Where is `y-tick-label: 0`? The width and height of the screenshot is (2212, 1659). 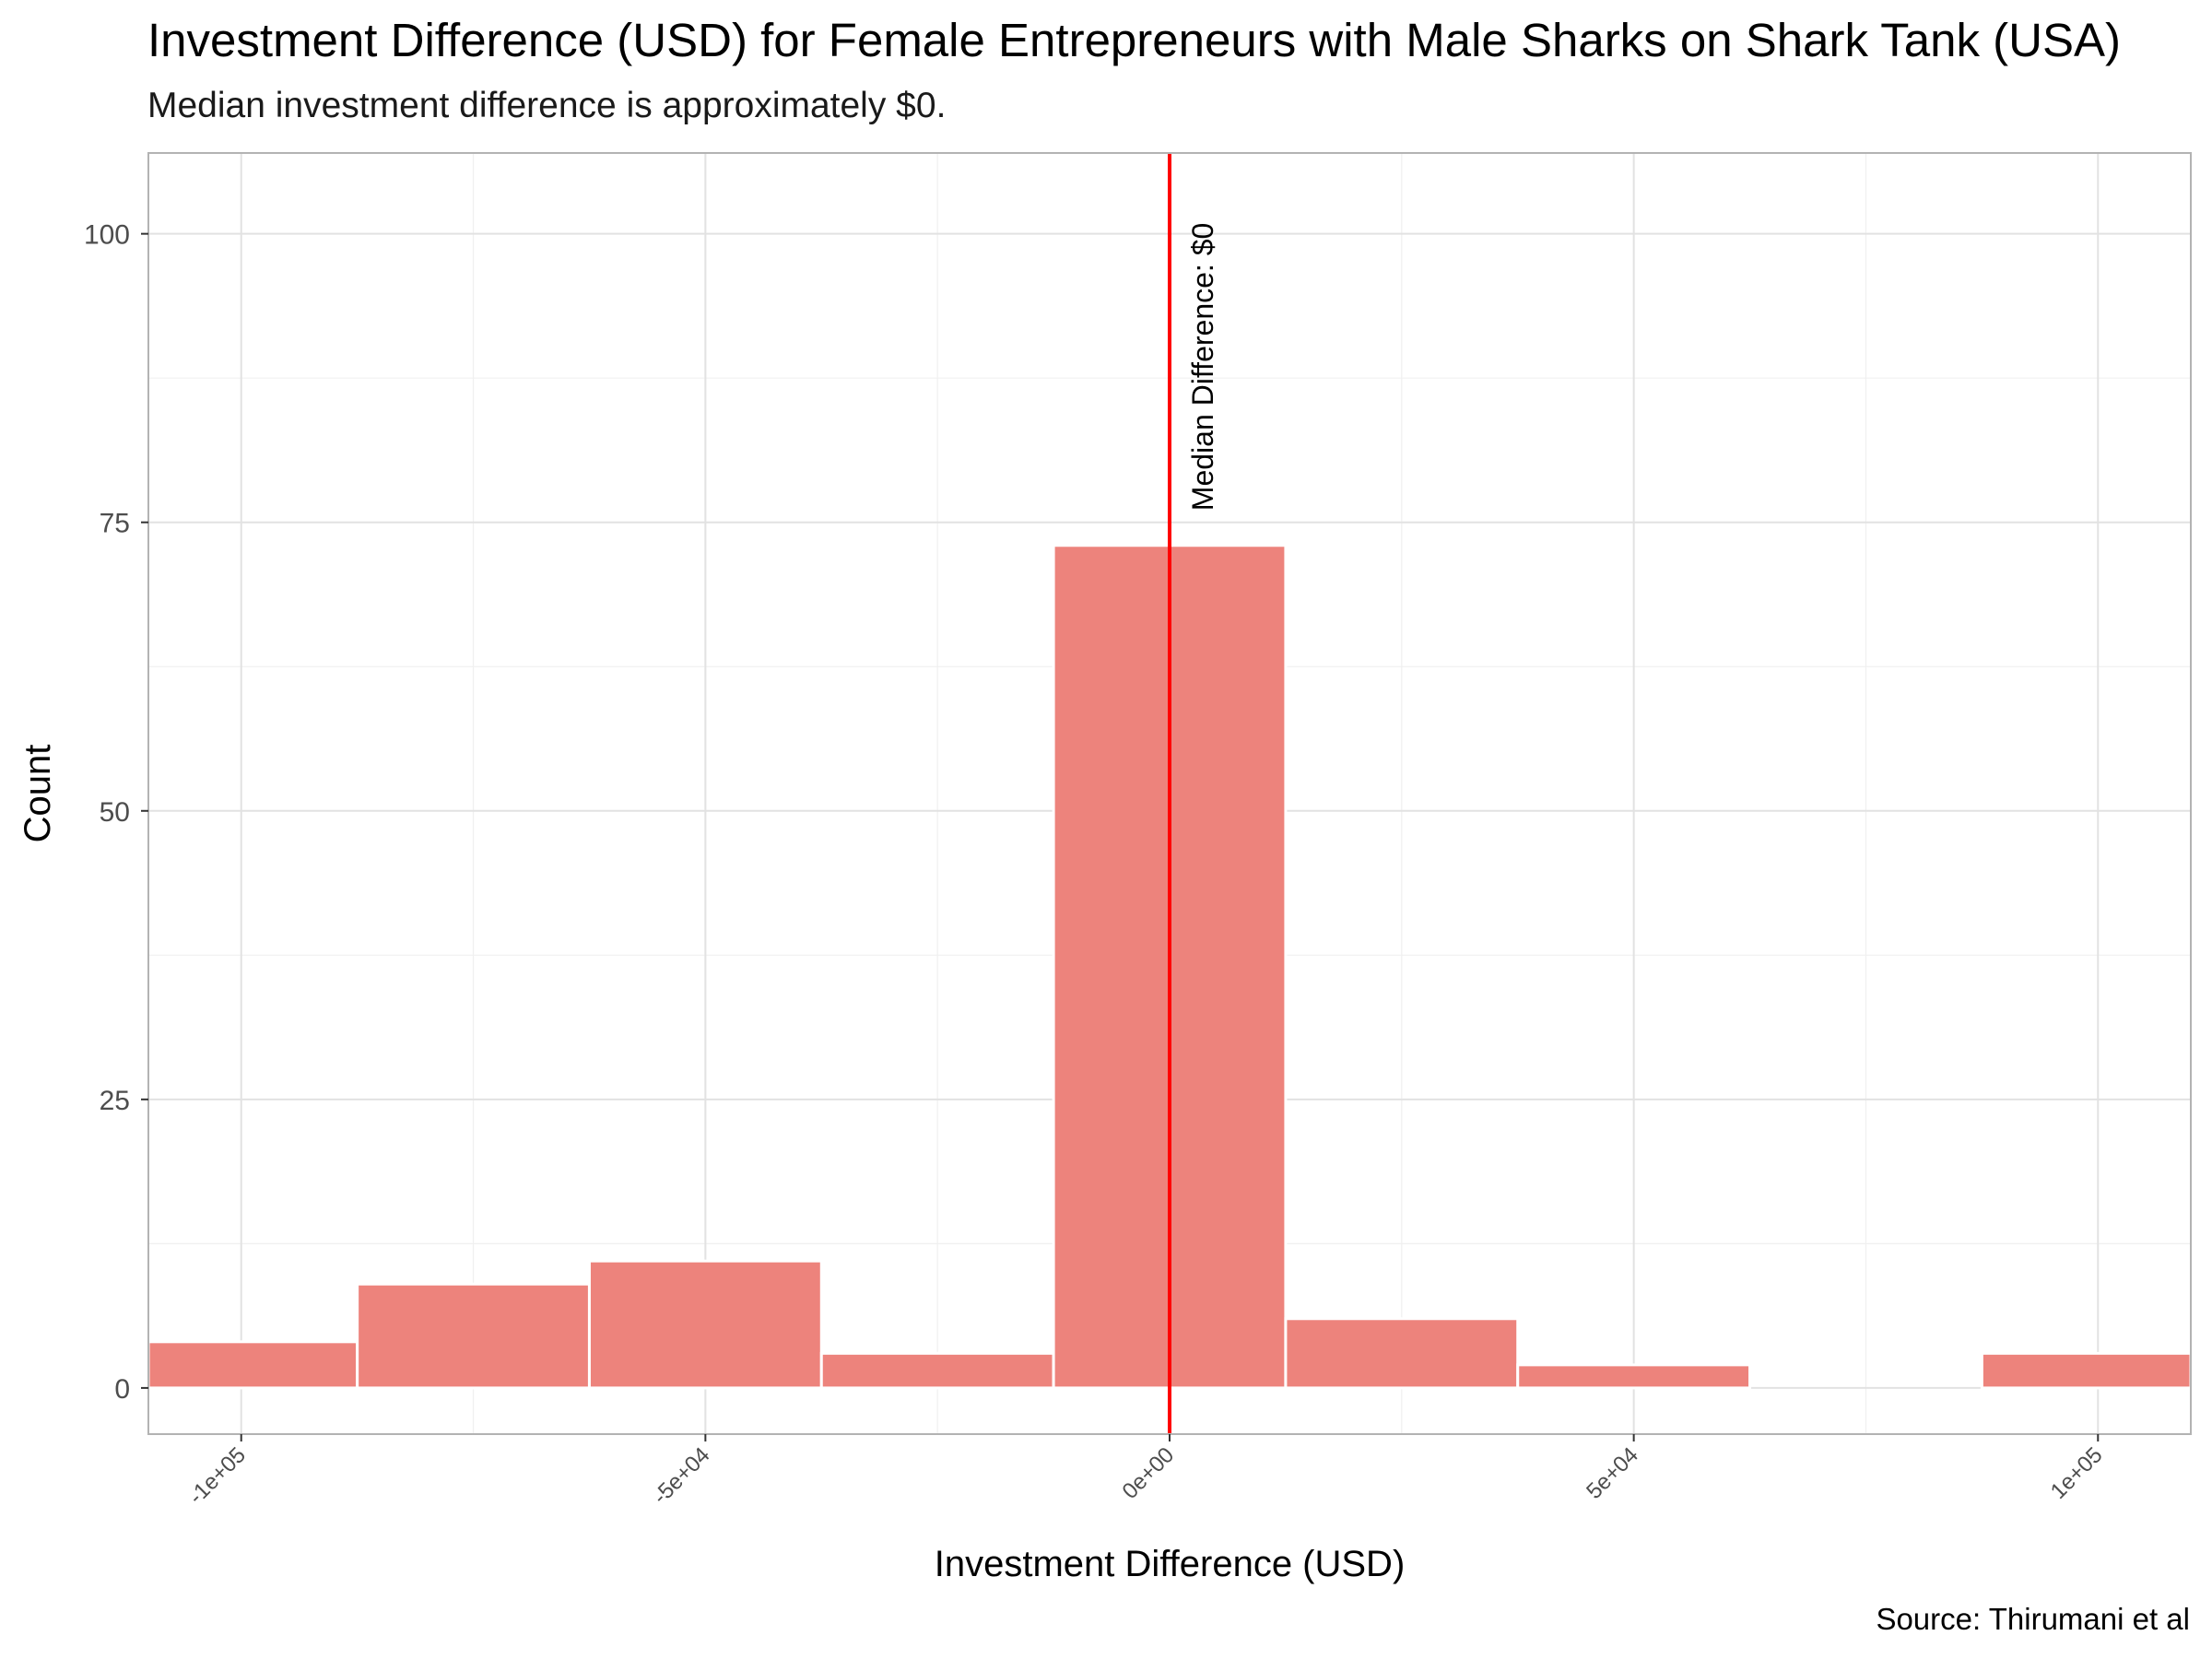 y-tick-label: 0 is located at coordinates (122, 1389).